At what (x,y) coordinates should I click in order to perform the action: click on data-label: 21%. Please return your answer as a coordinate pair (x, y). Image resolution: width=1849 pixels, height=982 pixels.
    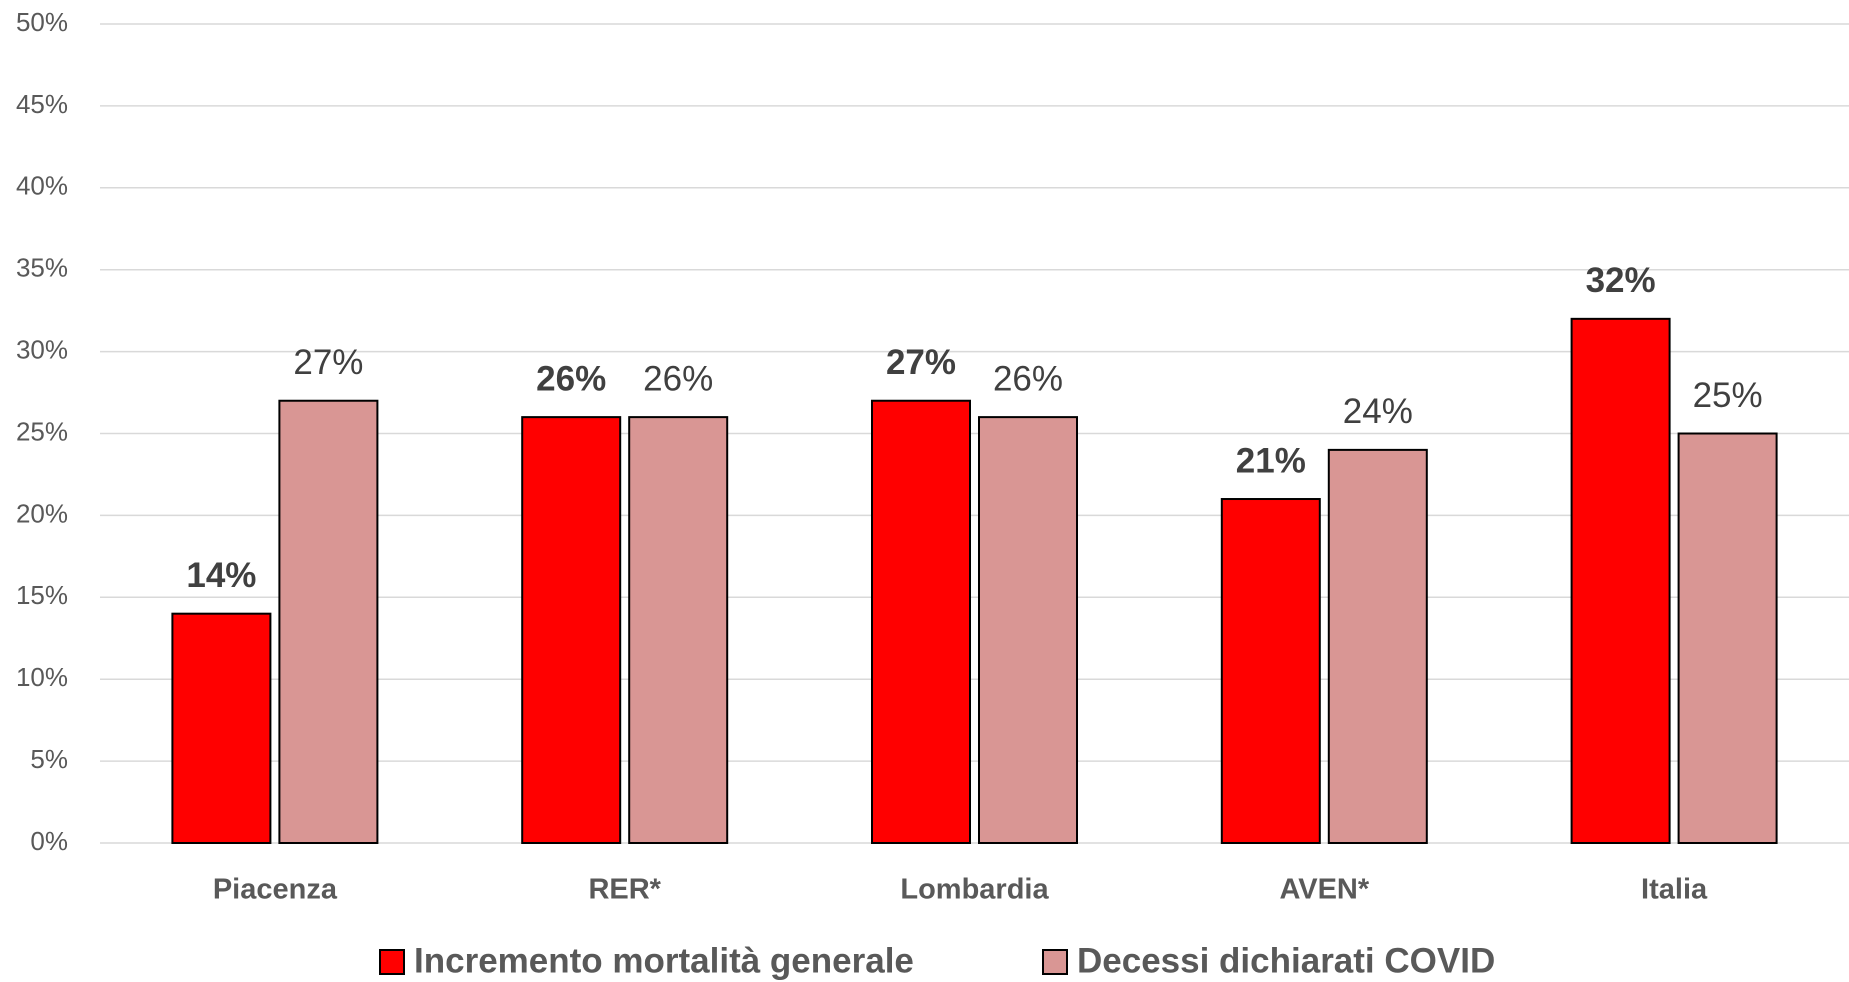
    Looking at the image, I should click on (1271, 460).